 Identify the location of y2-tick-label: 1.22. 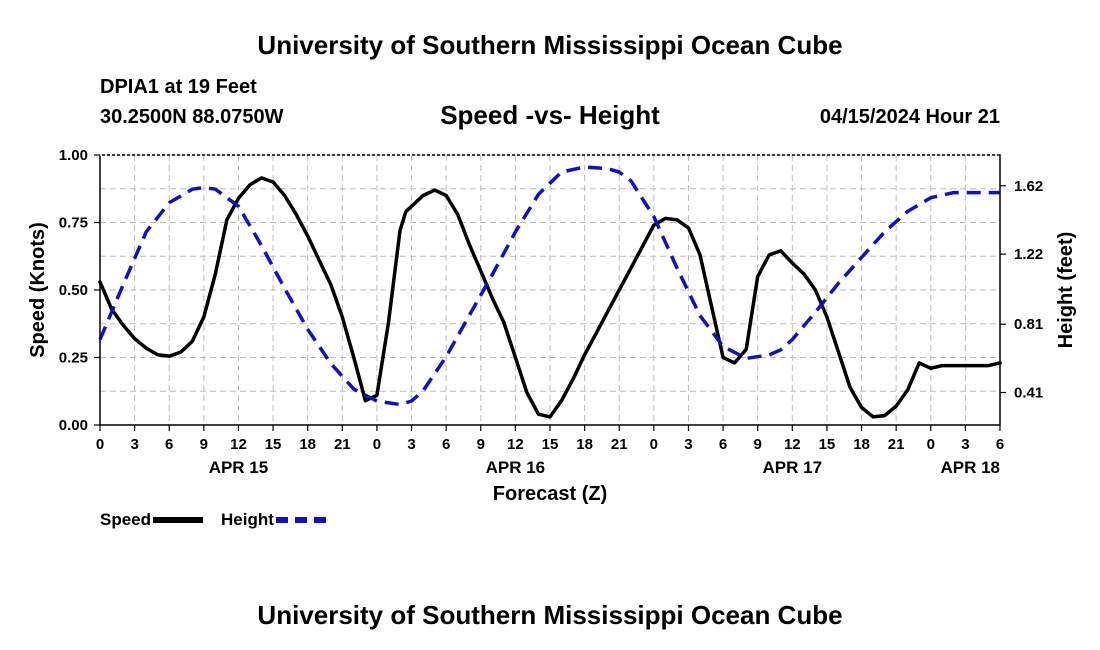
(1028, 254).